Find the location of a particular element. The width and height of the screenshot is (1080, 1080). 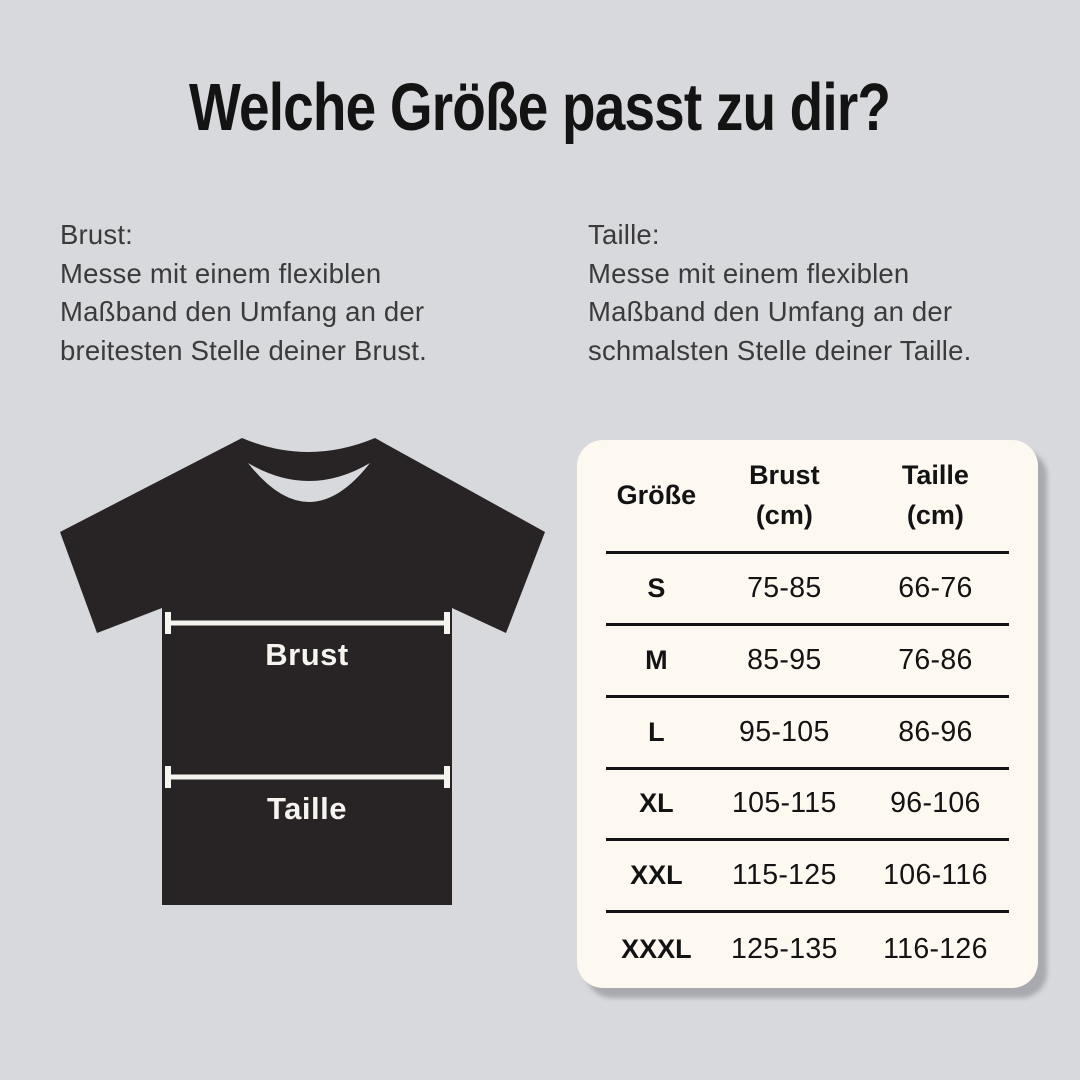

header-size-column: Größe is located at coordinates (656, 494).